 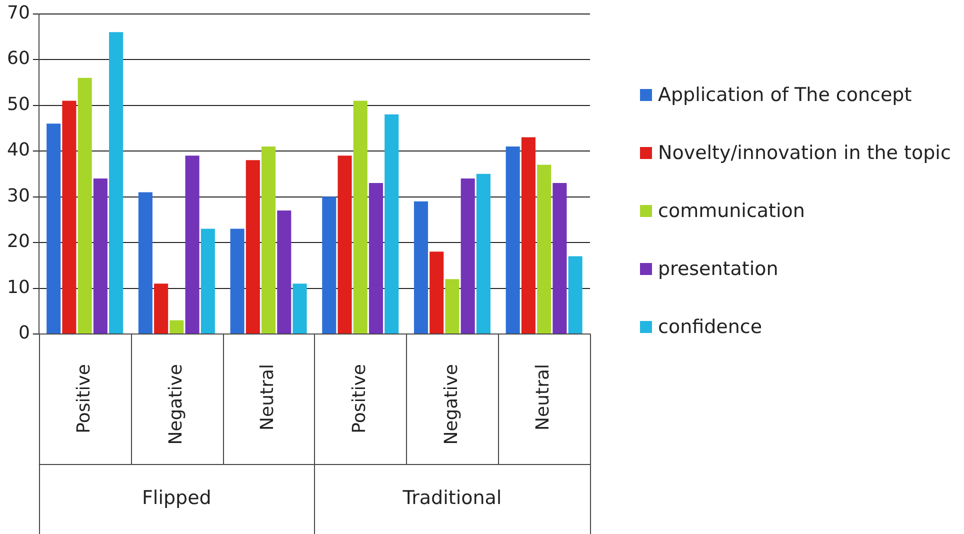 What do you see at coordinates (731, 211) in the screenshot?
I see `legend-label: communication` at bounding box center [731, 211].